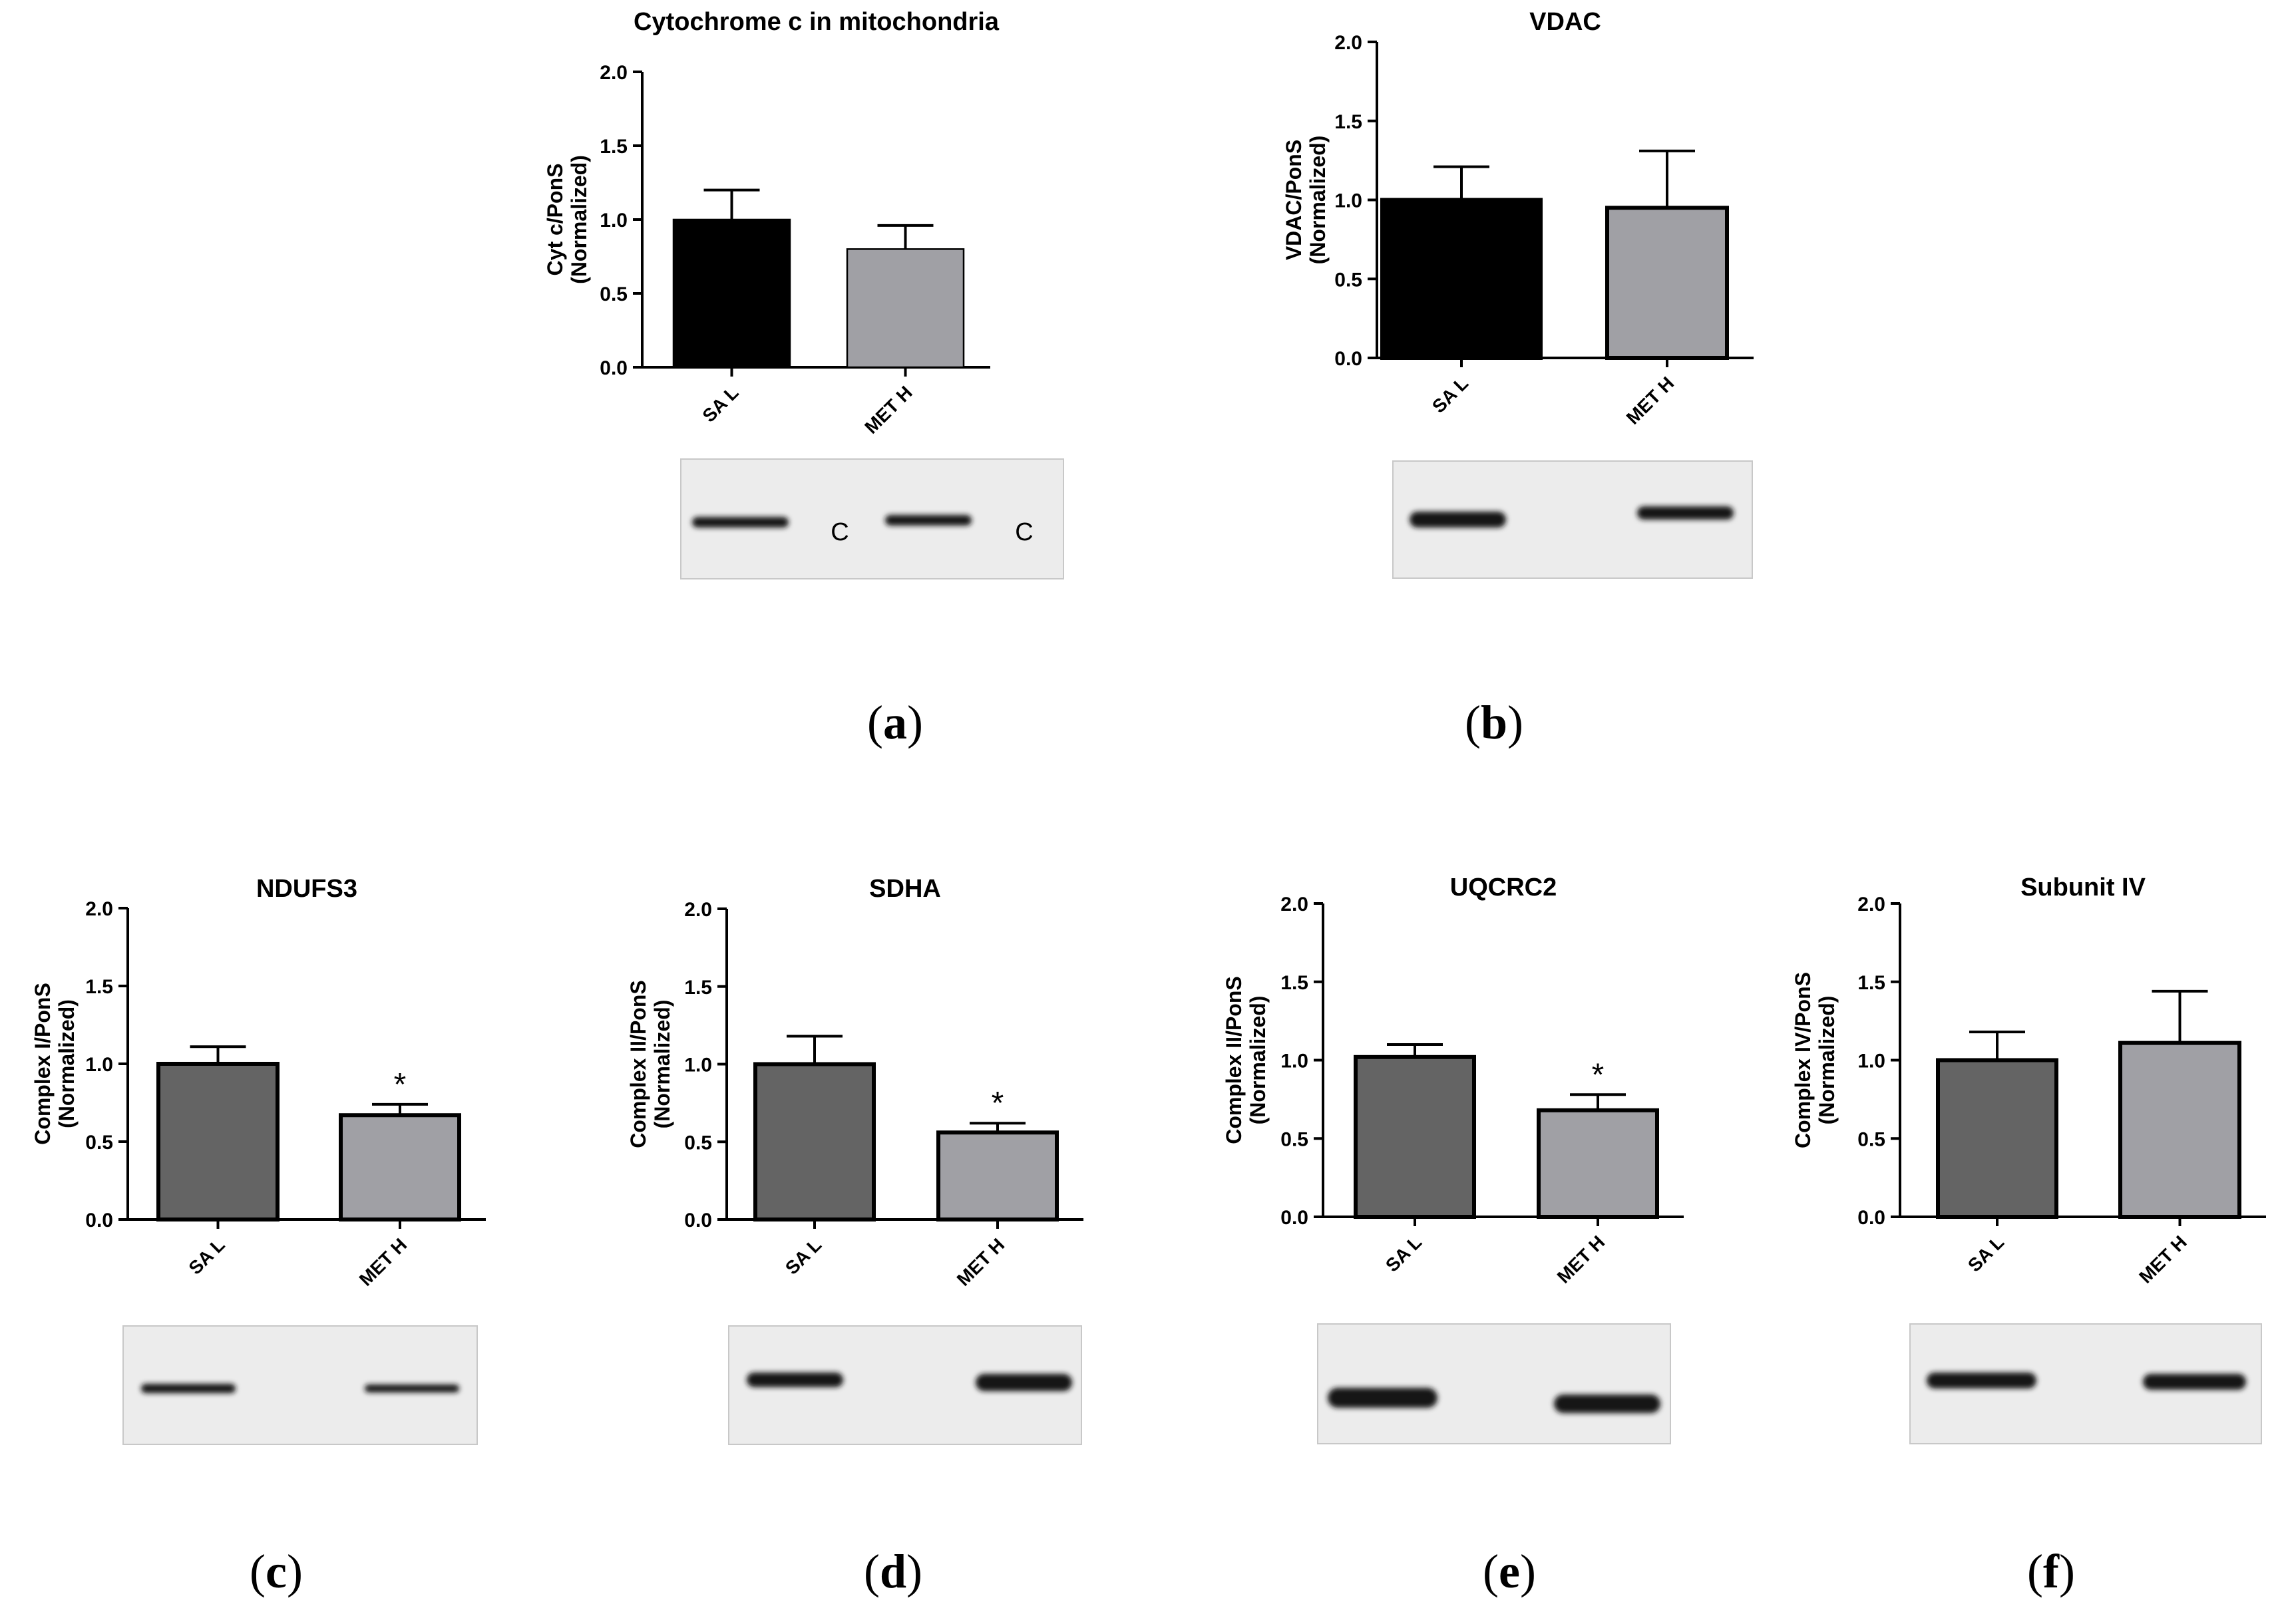 The height and width of the screenshot is (1624, 2284). I want to click on y-axis-label: Complex IV/PonS(Normalized), so click(1815, 1060).